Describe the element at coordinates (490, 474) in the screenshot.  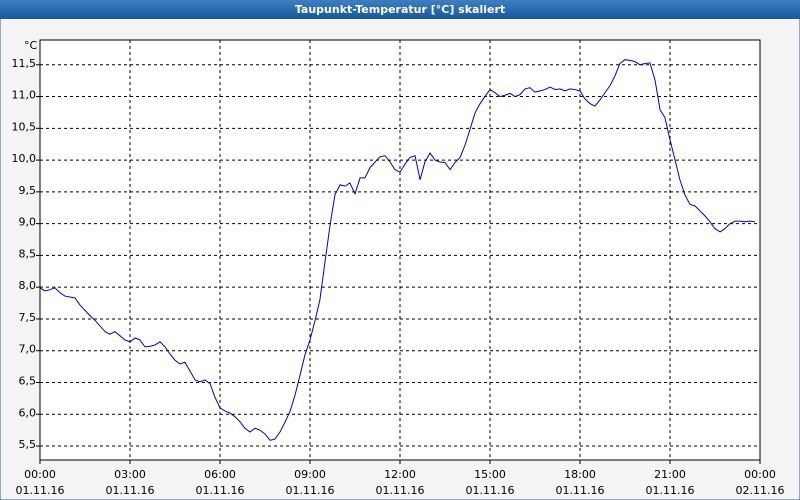
I see `x-tick-label: 15:00` at that location.